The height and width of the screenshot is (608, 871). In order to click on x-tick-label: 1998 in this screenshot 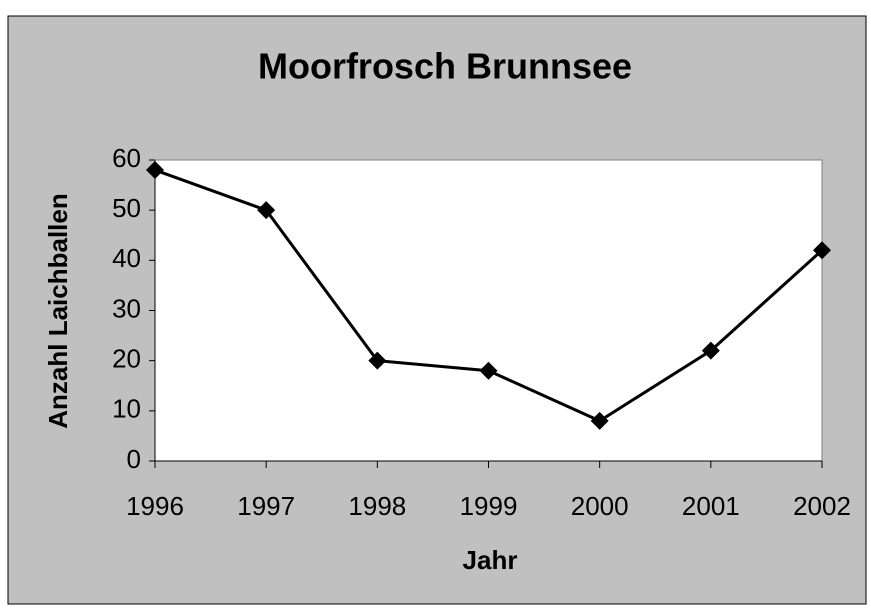, I will do `click(377, 506)`.